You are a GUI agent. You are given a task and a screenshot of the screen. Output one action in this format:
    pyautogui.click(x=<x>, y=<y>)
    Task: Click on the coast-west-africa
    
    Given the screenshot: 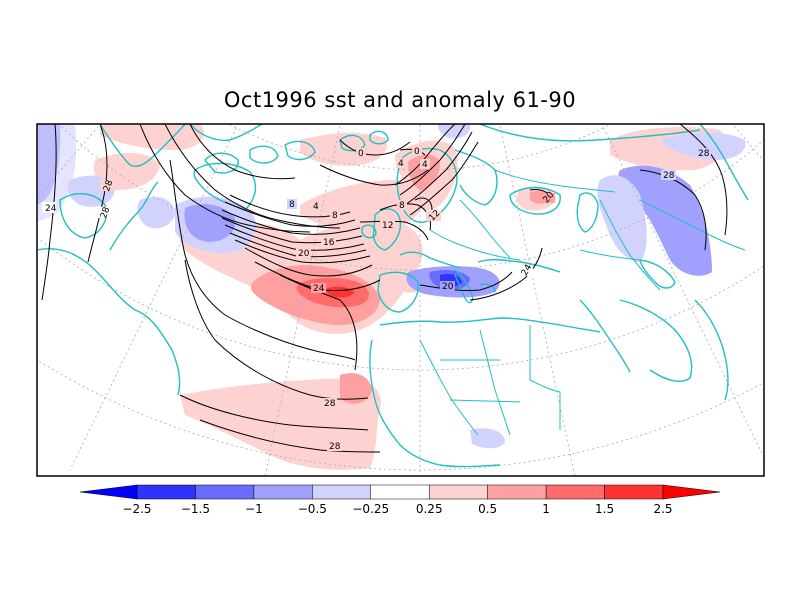 What is the action you would take?
    pyautogui.click(x=435, y=403)
    